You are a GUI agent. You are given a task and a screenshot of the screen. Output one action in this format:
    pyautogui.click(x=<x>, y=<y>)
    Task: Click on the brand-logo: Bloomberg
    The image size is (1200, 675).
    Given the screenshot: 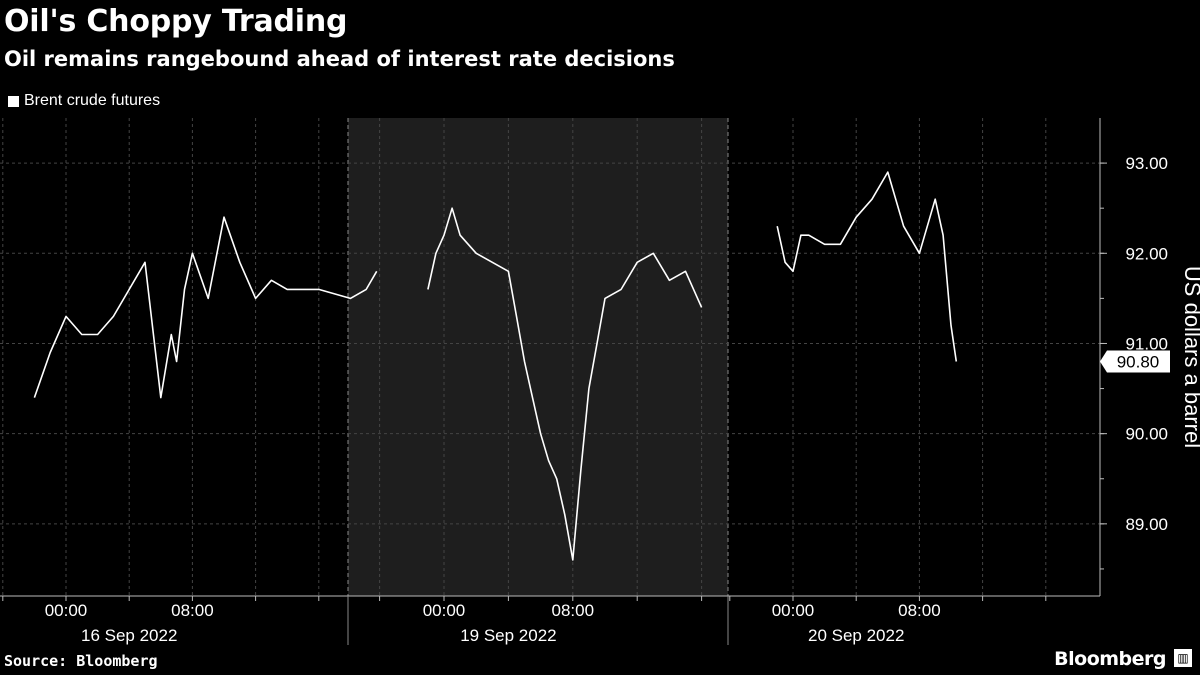 What is the action you would take?
    pyautogui.click(x=1110, y=659)
    